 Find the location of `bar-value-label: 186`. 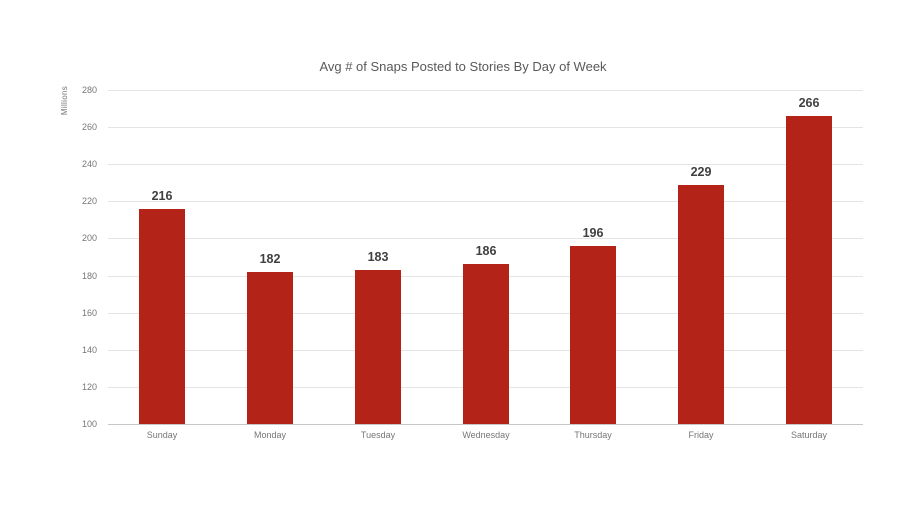

bar-value-label: 186 is located at coordinates (486, 251).